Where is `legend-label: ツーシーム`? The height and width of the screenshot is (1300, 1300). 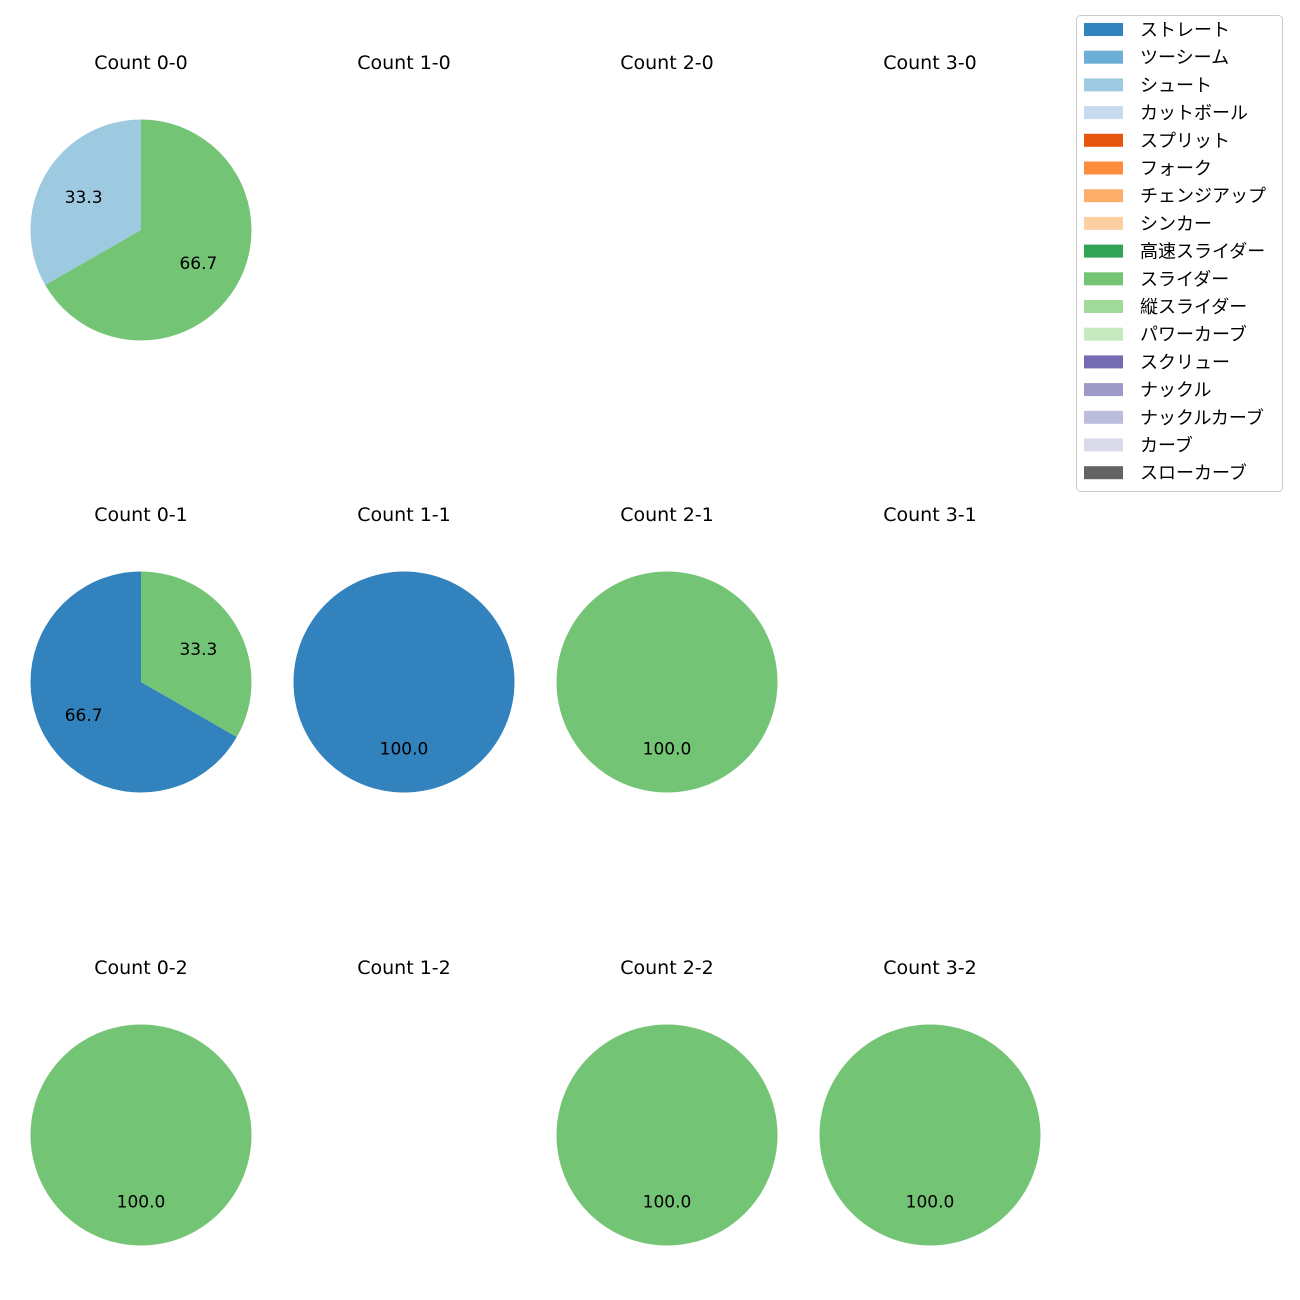 legend-label: ツーシーム is located at coordinates (1184, 58).